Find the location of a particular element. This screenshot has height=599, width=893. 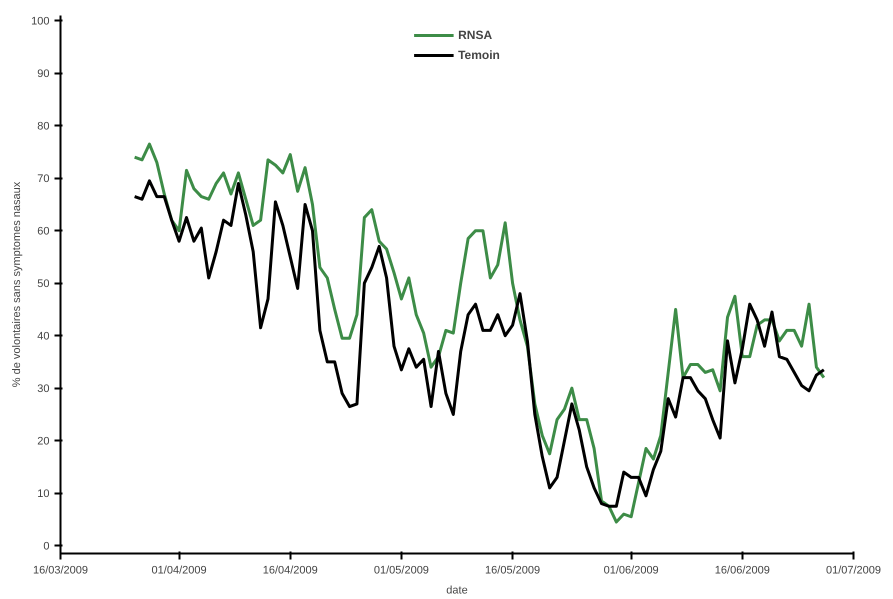

x-tick-label: 01/04/2009 is located at coordinates (179, 570).